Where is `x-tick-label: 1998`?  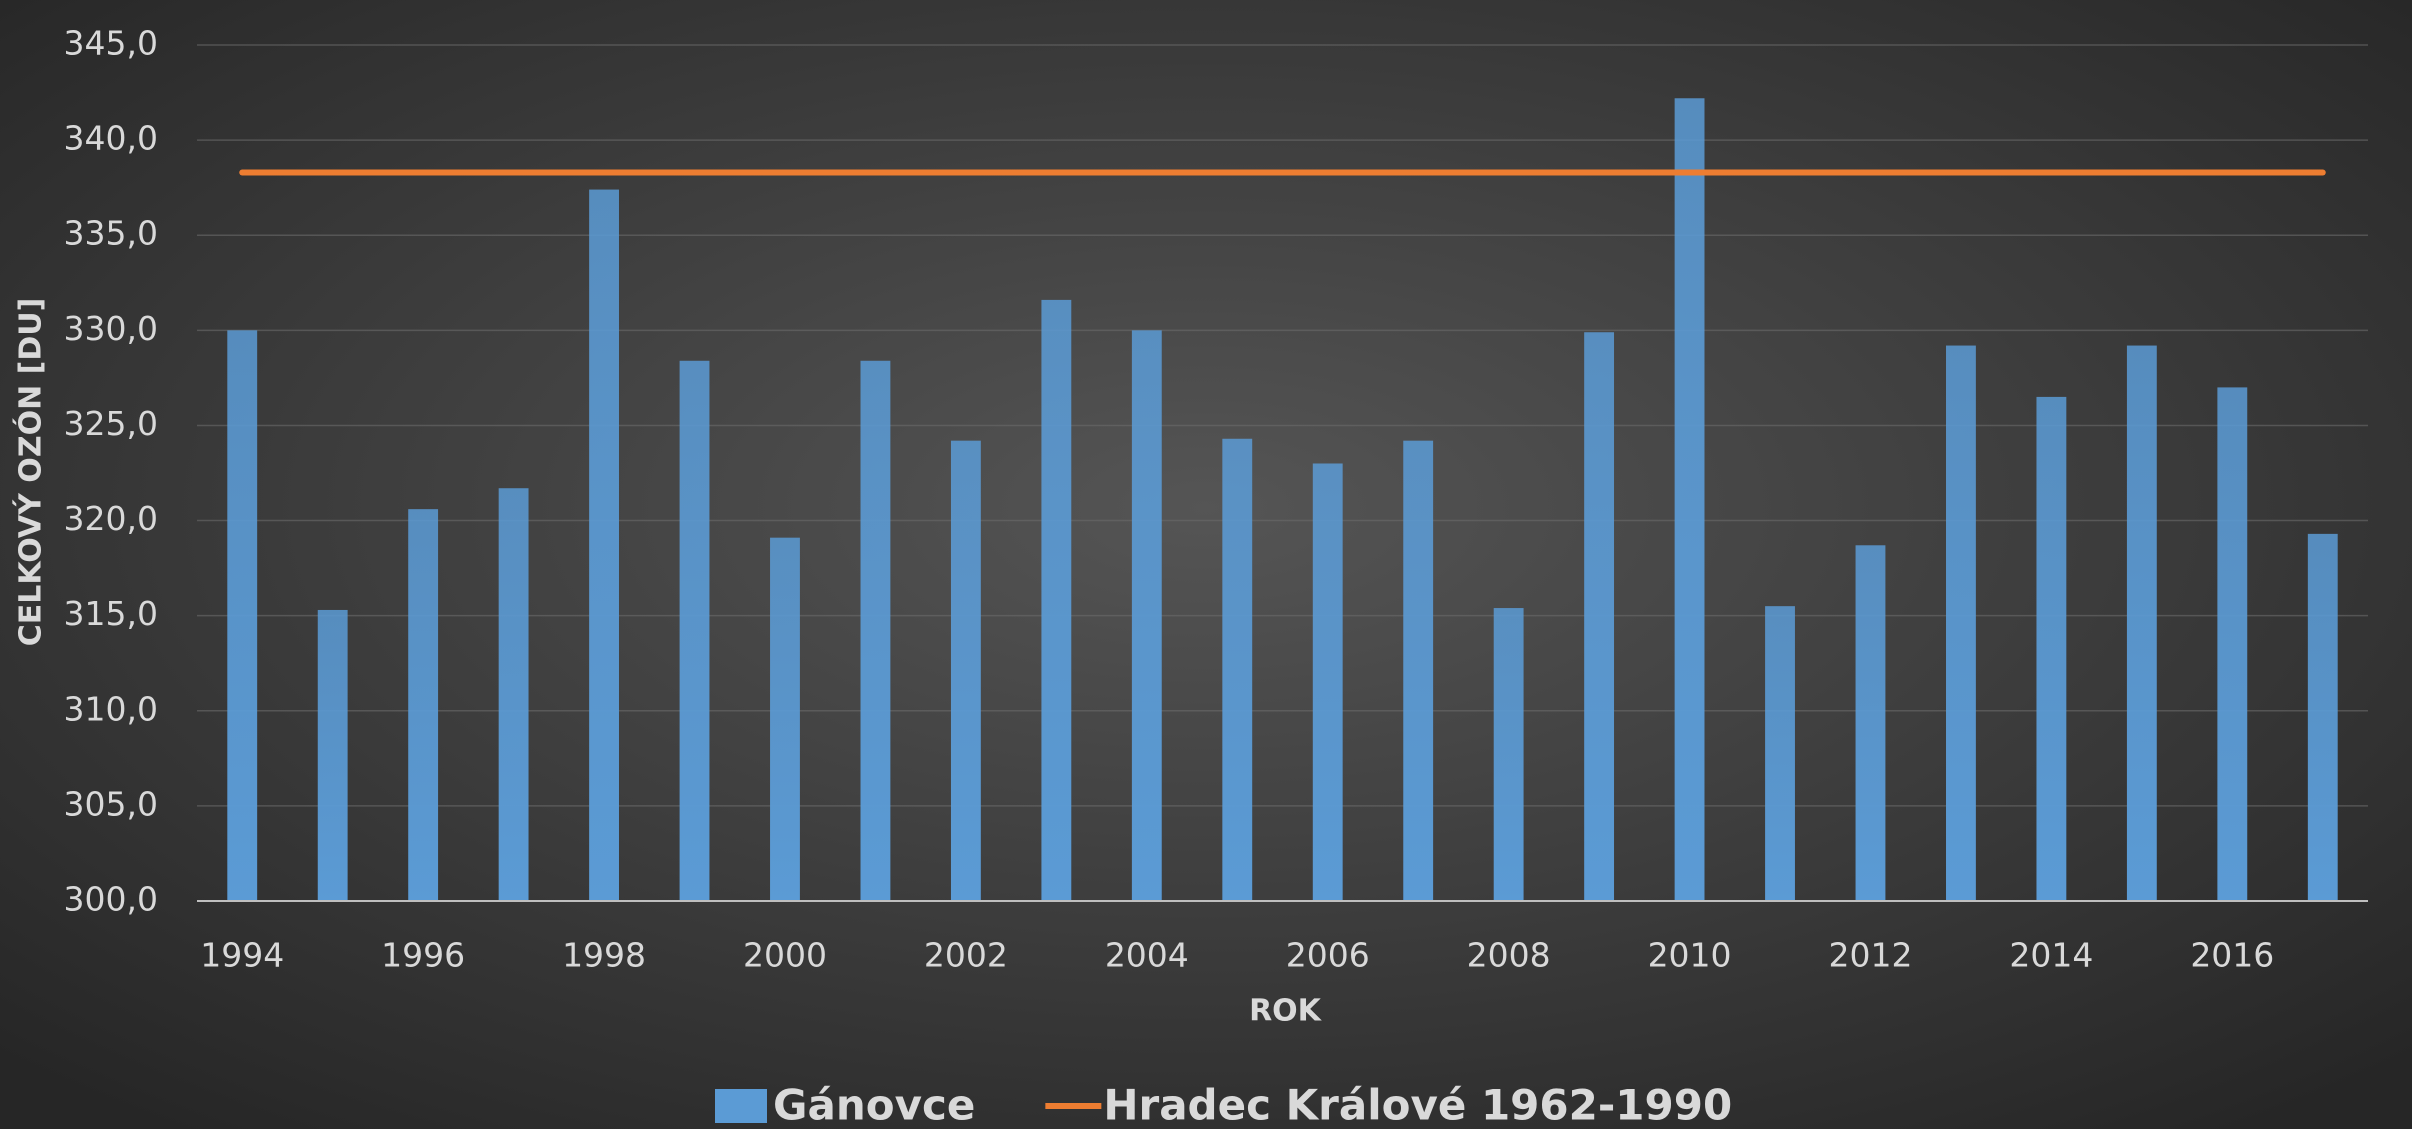 x-tick-label: 1998 is located at coordinates (604, 955).